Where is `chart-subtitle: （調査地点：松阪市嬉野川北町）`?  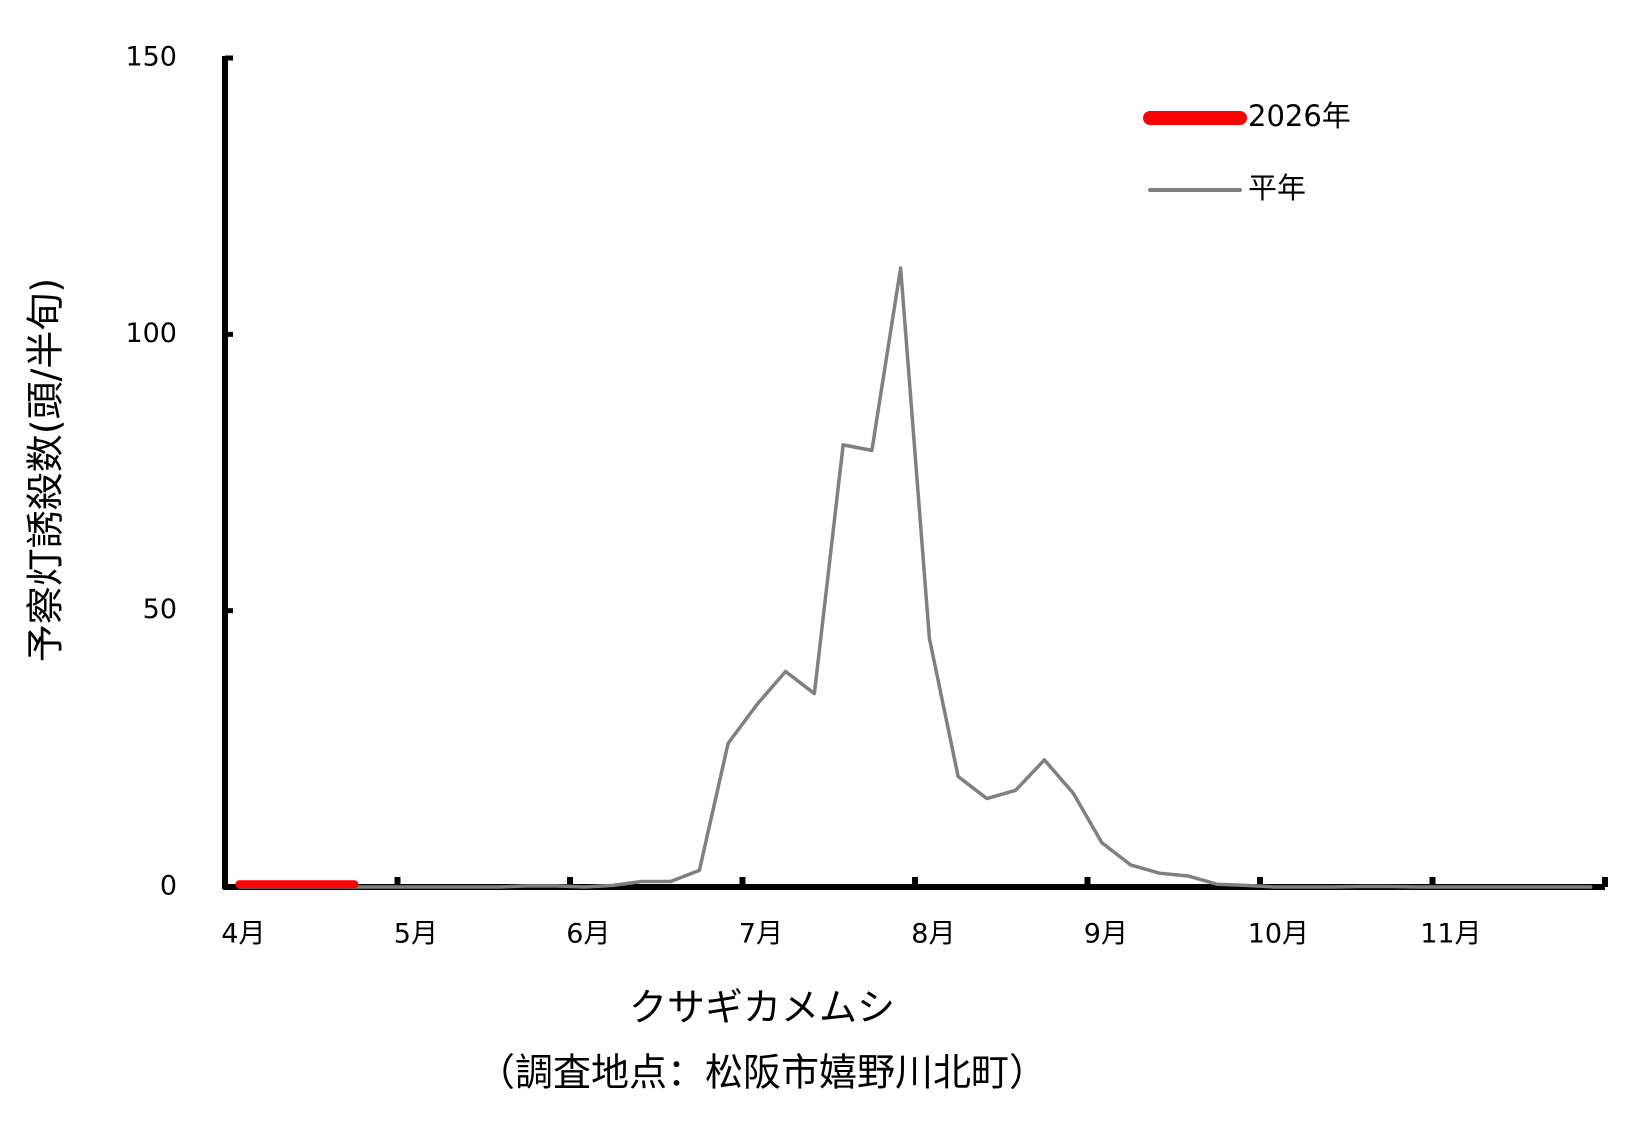 chart-subtitle: （調査地点：松阪市嬉野川北町） is located at coordinates (762, 1073).